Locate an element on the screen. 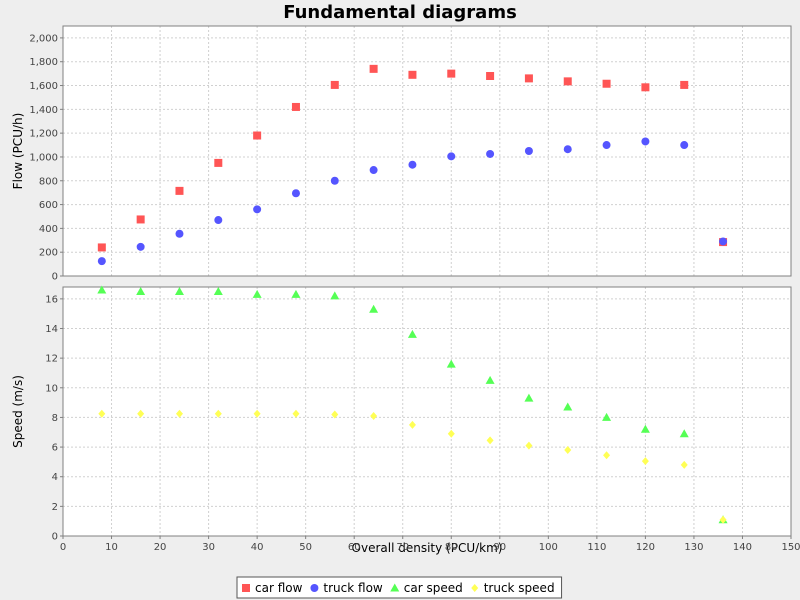 The width and height of the screenshot is (800, 600). legend-item: truck speed is located at coordinates (513, 588).